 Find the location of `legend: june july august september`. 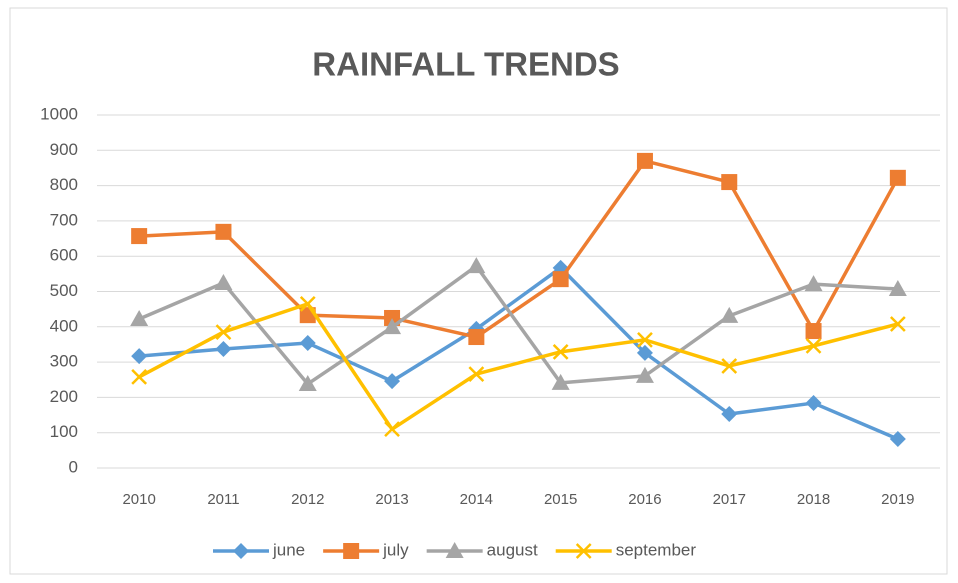

legend: june july august september is located at coordinates (454, 549).